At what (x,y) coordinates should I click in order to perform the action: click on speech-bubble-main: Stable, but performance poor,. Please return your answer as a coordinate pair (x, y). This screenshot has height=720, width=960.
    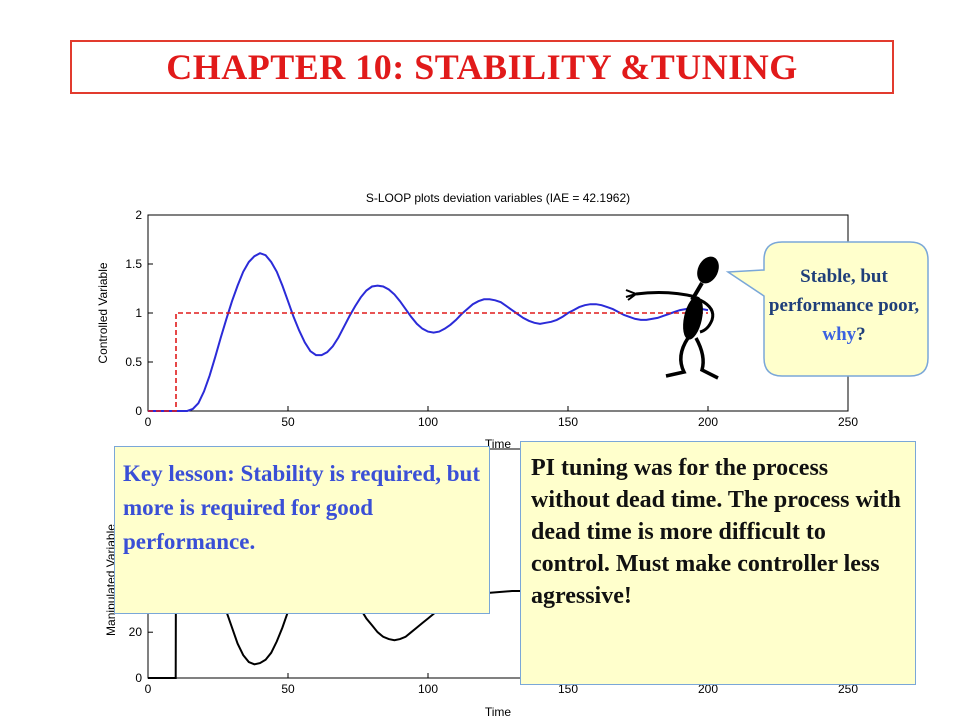
    Looking at the image, I should click on (844, 291).